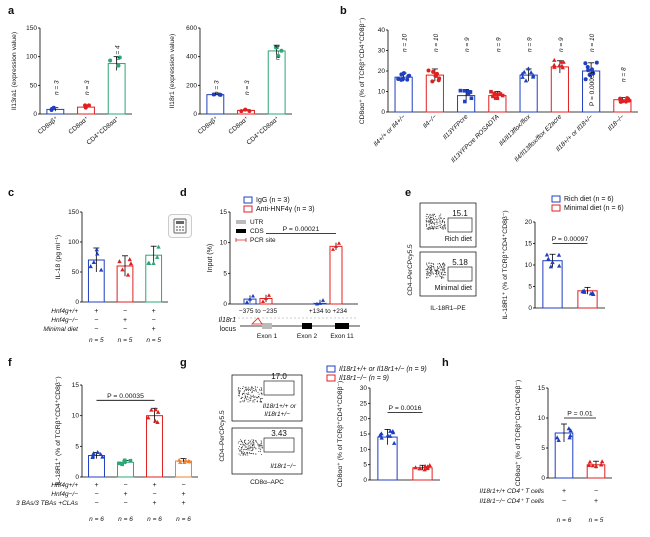 The width and height of the screenshot is (650, 537). What do you see at coordinates (96, 340) in the screenshot?
I see `n-label: n = 5` at bounding box center [96, 340].